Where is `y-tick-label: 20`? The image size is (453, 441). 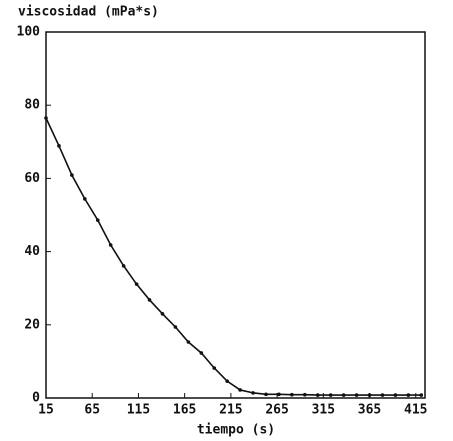
y-tick-label: 20 is located at coordinates (32, 324).